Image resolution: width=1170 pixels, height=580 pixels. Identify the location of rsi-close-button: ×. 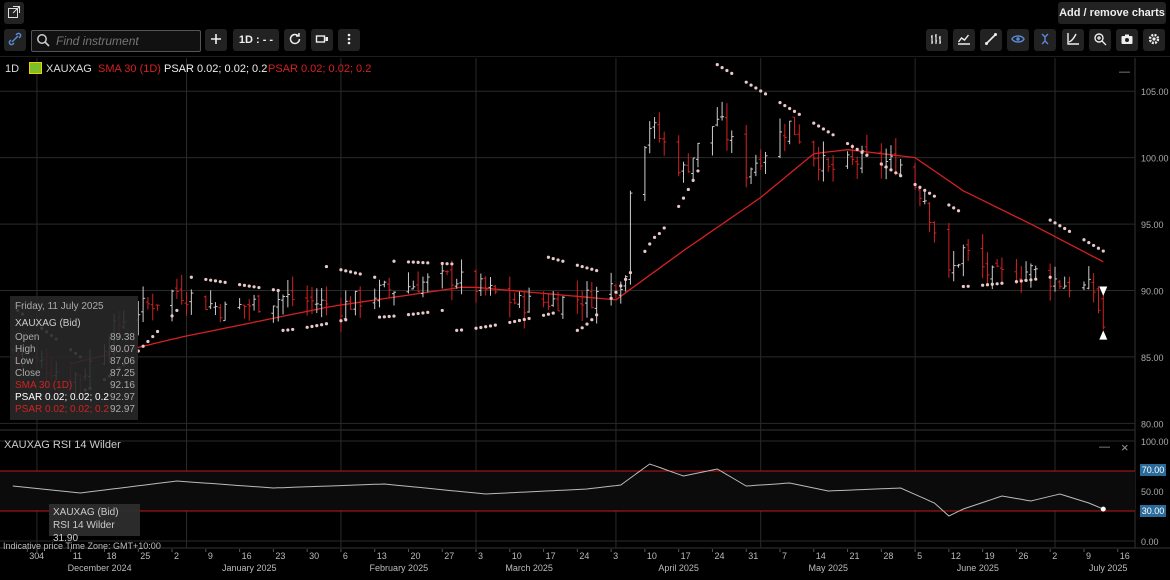
(1125, 447).